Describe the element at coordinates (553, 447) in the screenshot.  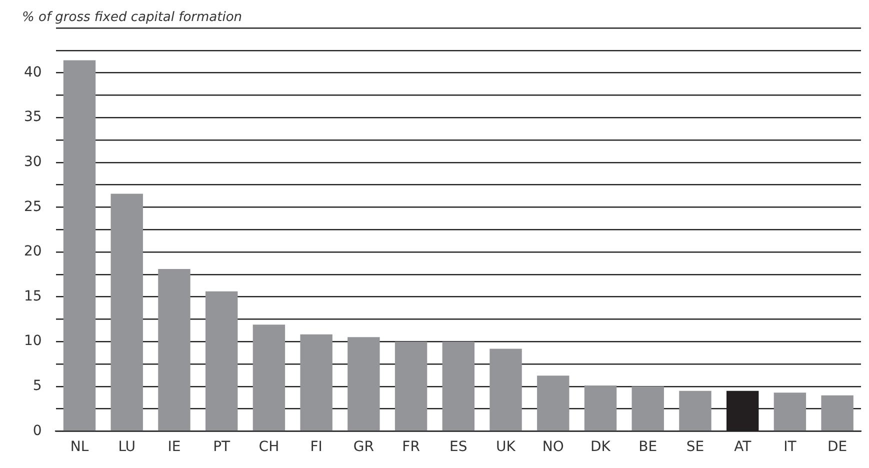
I see `x-tick-label: NO` at that location.